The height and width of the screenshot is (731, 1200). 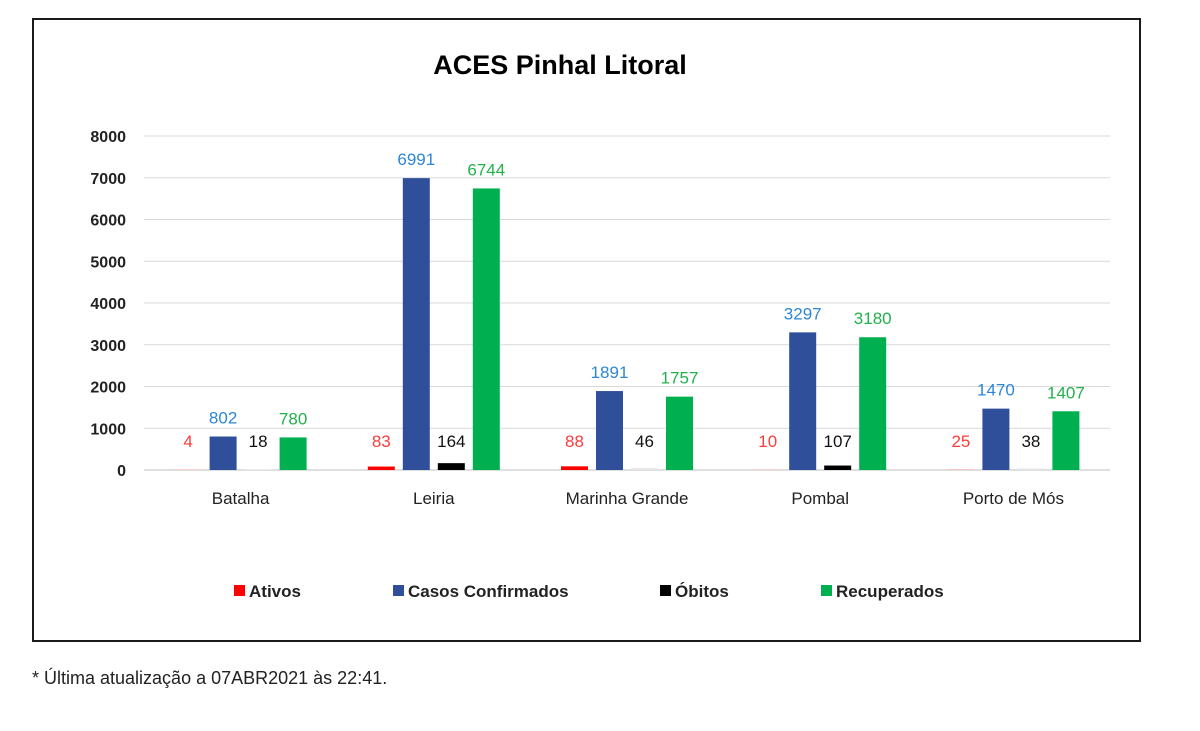 I want to click on data-label: 164, so click(x=451, y=441).